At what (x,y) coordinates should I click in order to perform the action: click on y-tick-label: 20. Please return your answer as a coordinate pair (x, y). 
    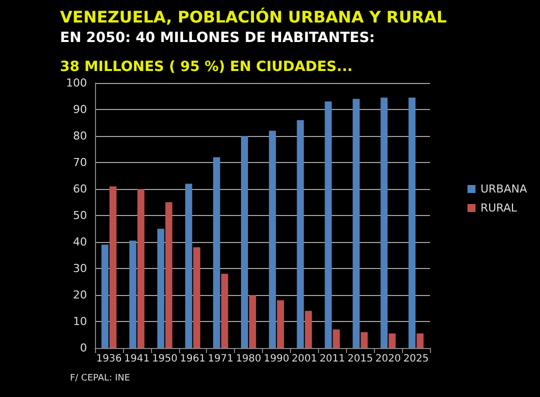
    Looking at the image, I should click on (80, 295).